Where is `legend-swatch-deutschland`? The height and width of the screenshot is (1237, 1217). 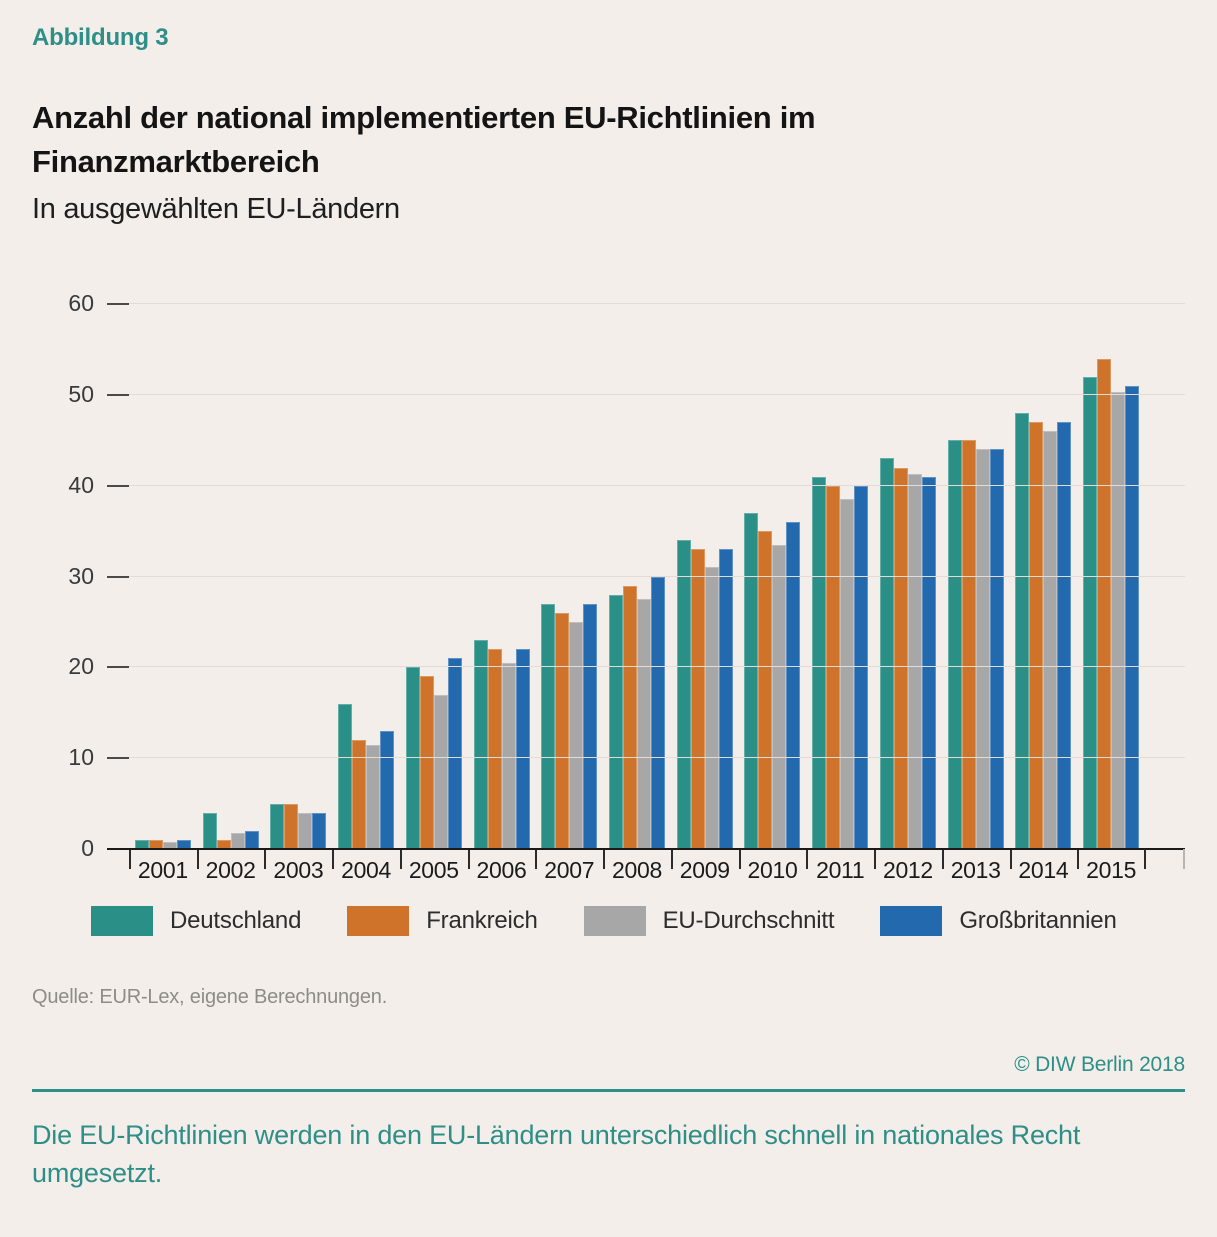 legend-swatch-deutschland is located at coordinates (122, 921).